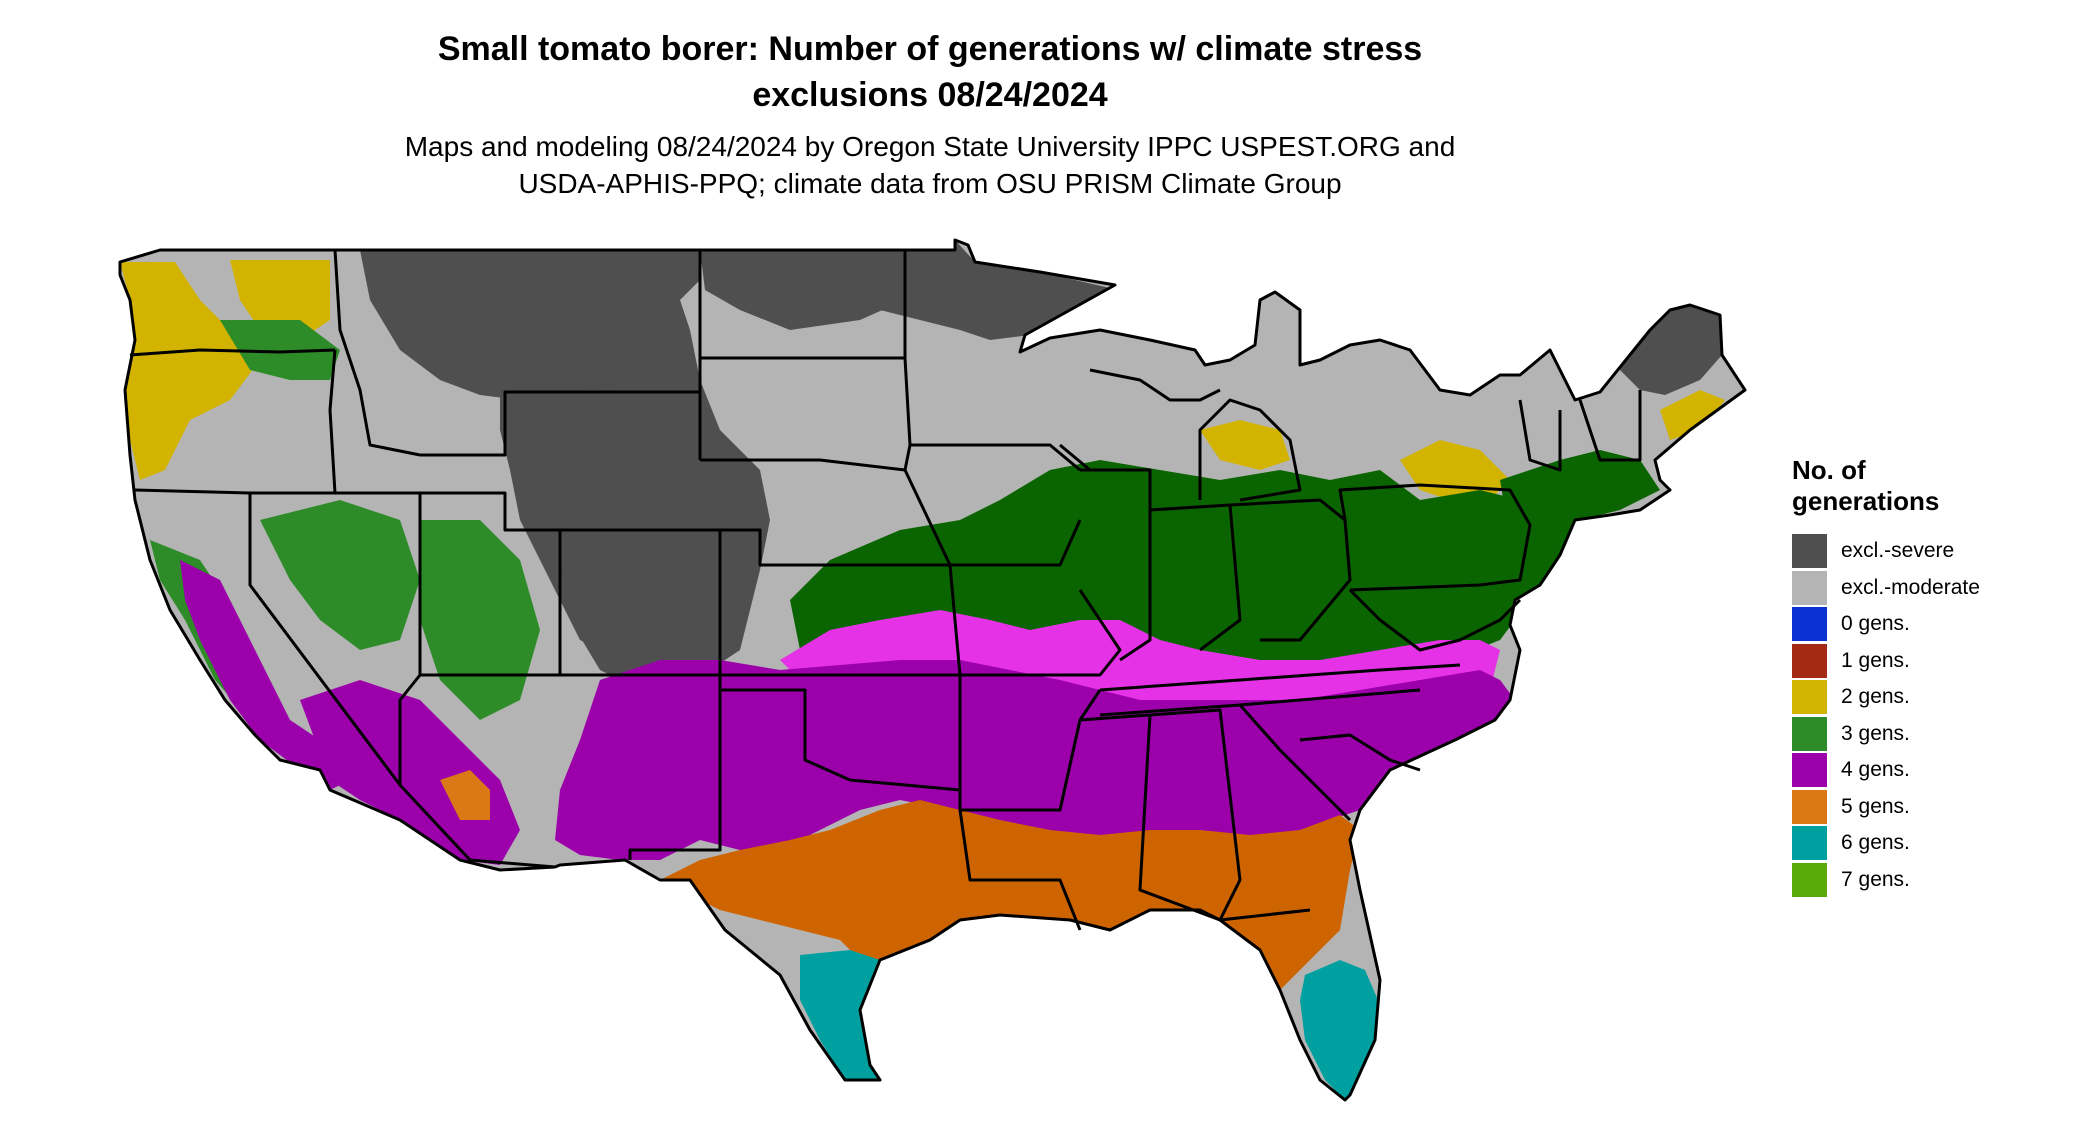 The image size is (2100, 1121). I want to click on zone-excl-severe-north, so click(530, 330).